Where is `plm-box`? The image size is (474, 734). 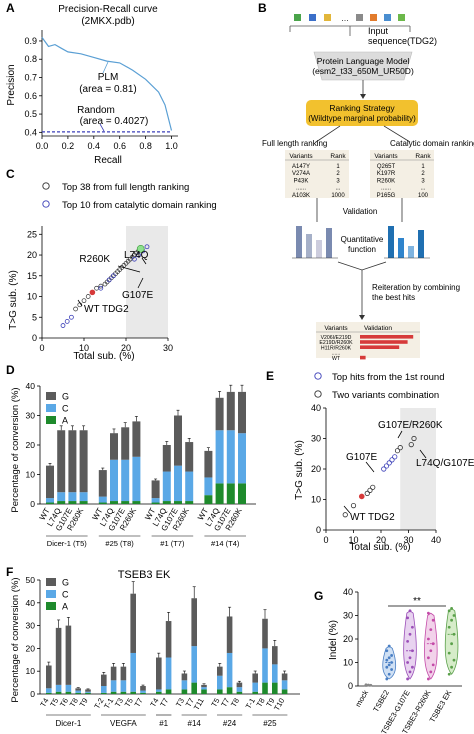 plm-box is located at coordinates (363, 66).